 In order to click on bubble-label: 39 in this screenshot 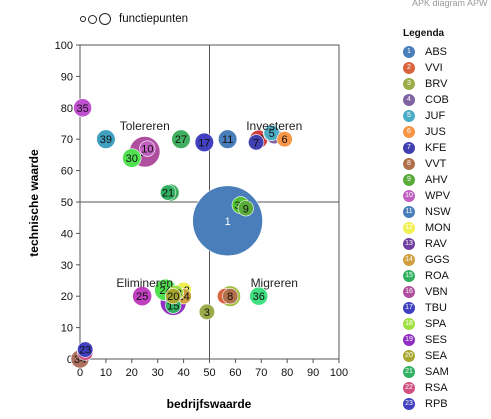, I will do `click(106, 140)`.